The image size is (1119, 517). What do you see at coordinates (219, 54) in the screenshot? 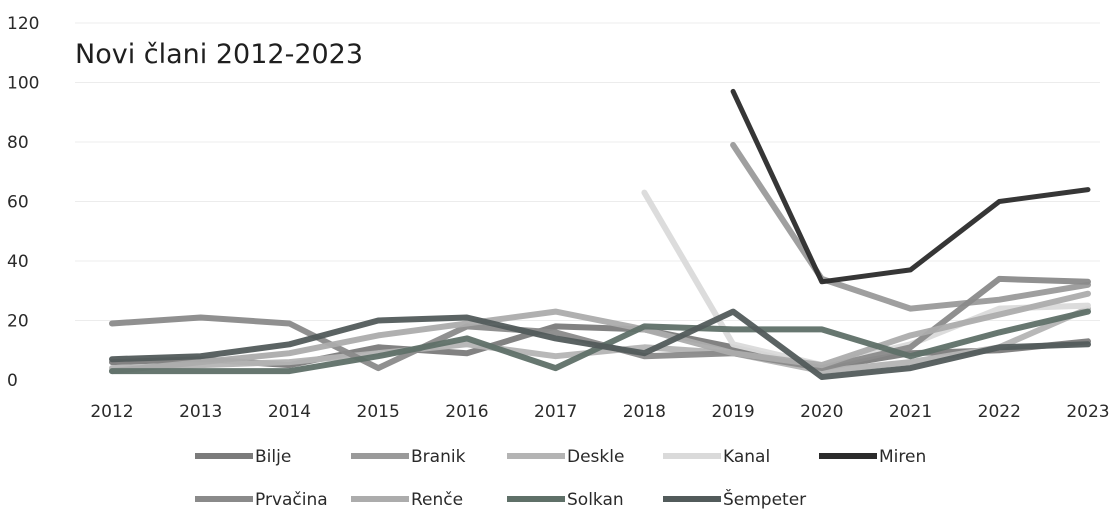
I see `chart-title: Novi člani 2012-2023` at bounding box center [219, 54].